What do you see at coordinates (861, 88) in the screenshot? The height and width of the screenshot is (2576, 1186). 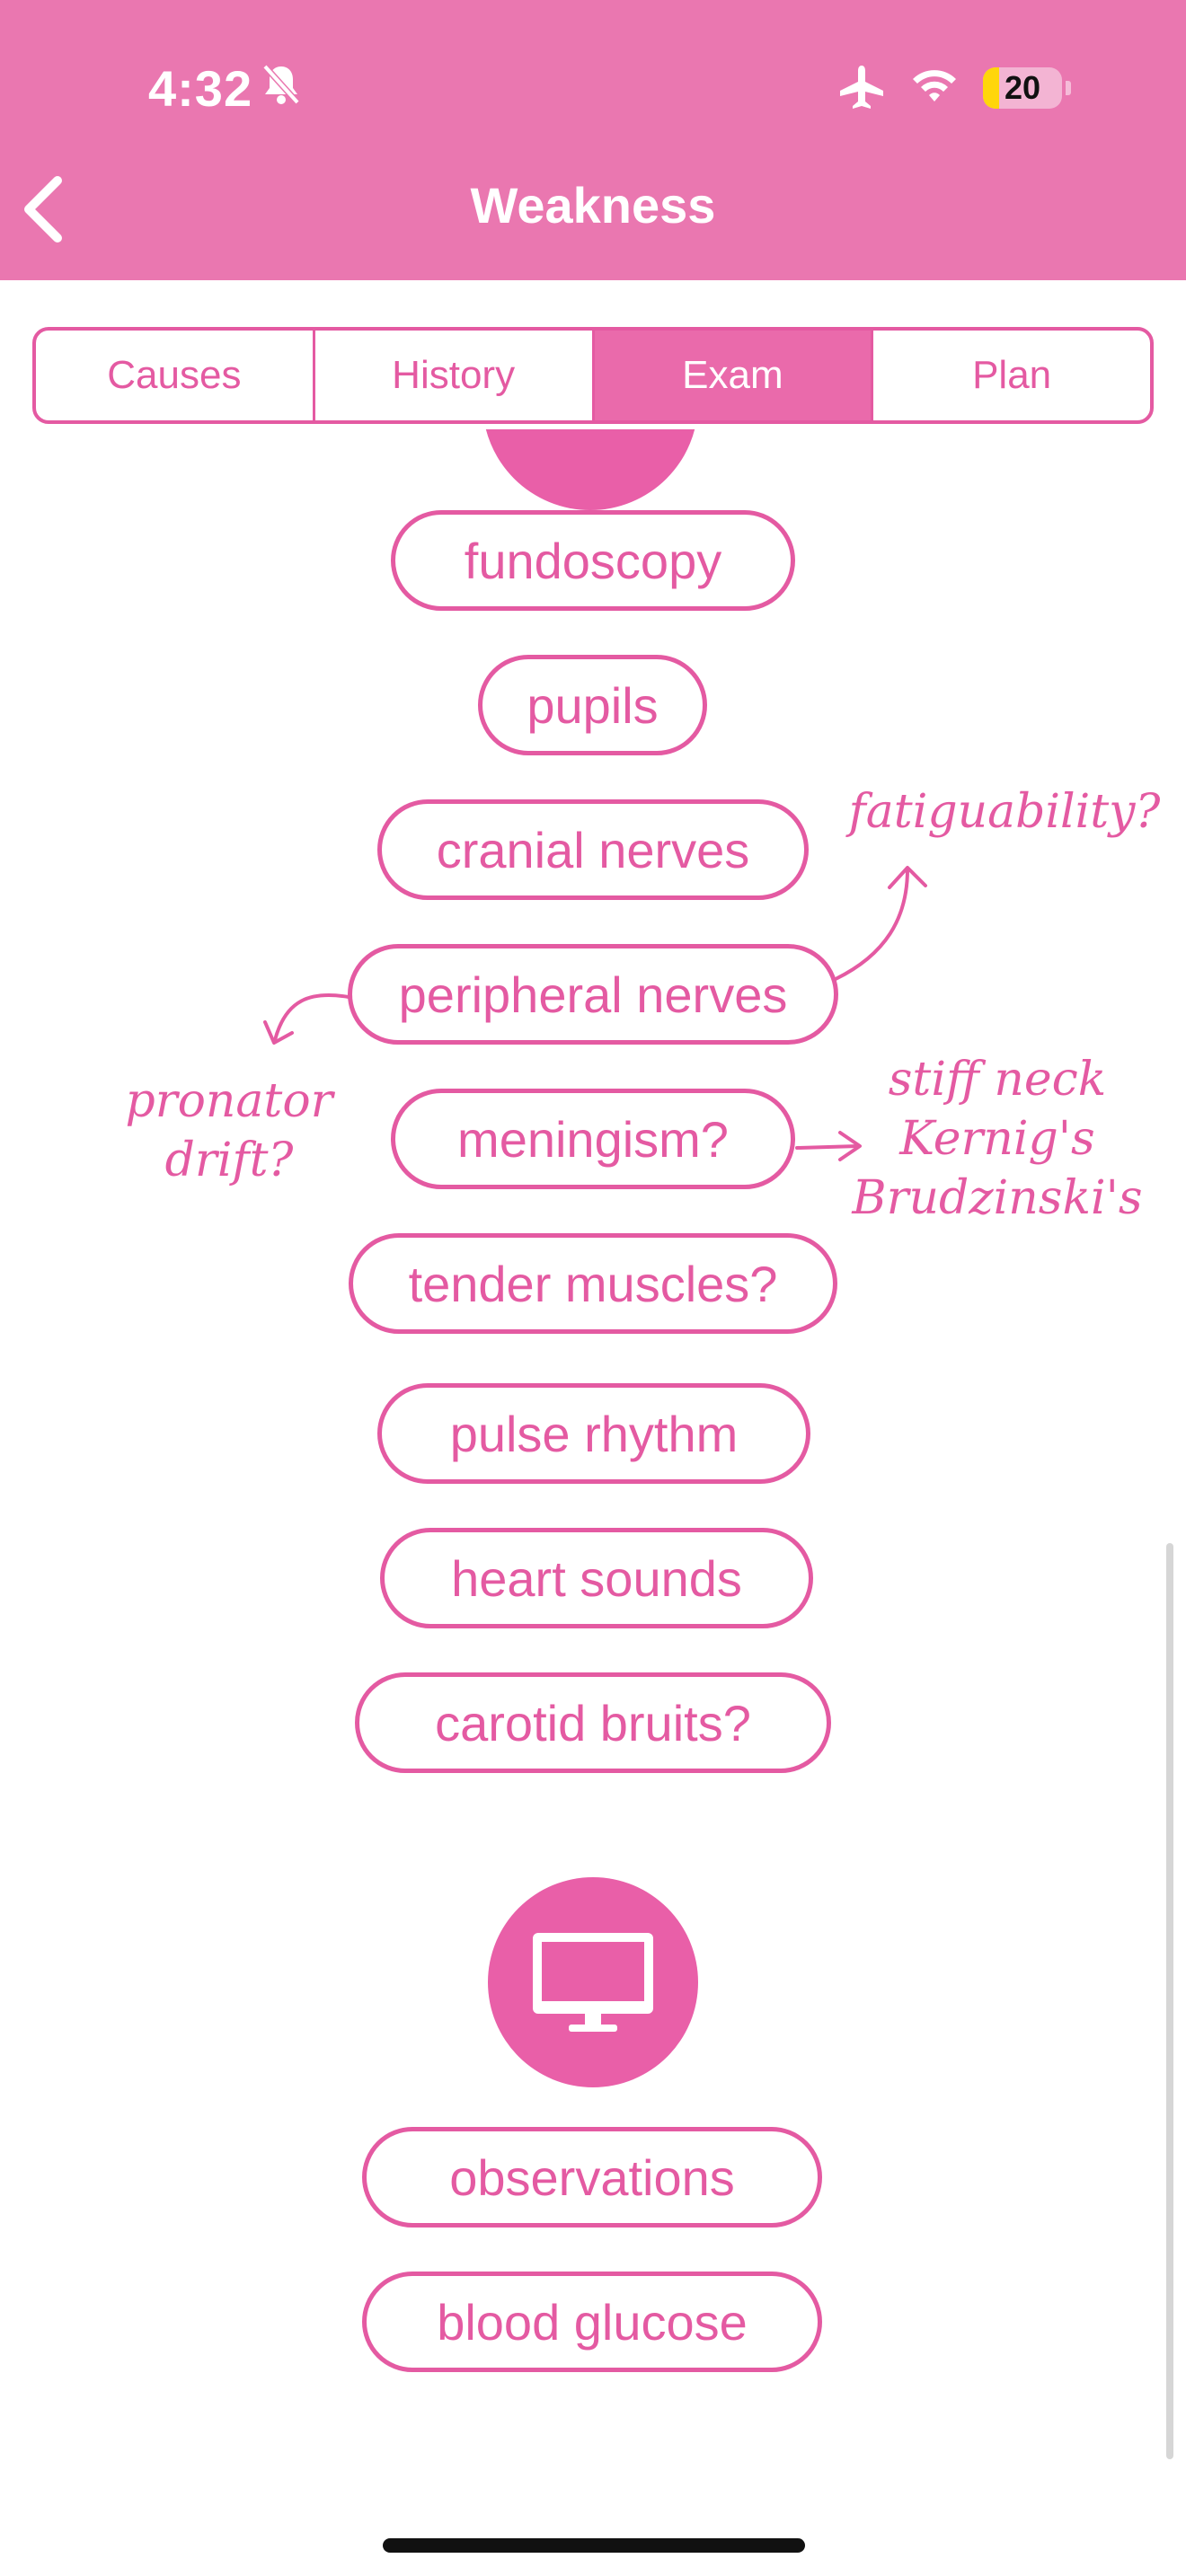 I see `airplane-icon` at bounding box center [861, 88].